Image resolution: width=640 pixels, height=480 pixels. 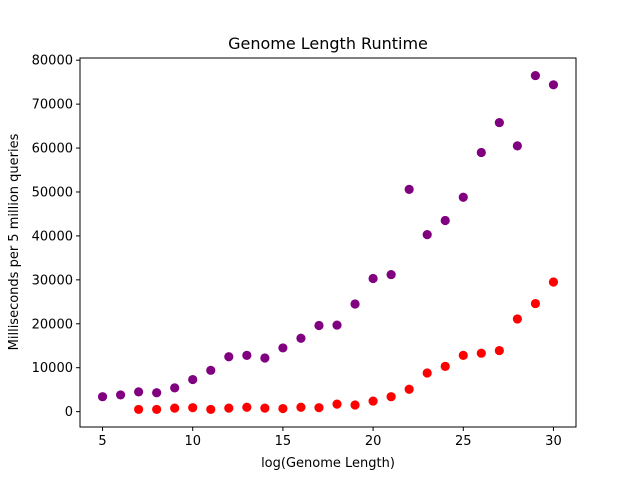 What do you see at coordinates (373, 441) in the screenshot?
I see `x-tick-label: 20` at bounding box center [373, 441].